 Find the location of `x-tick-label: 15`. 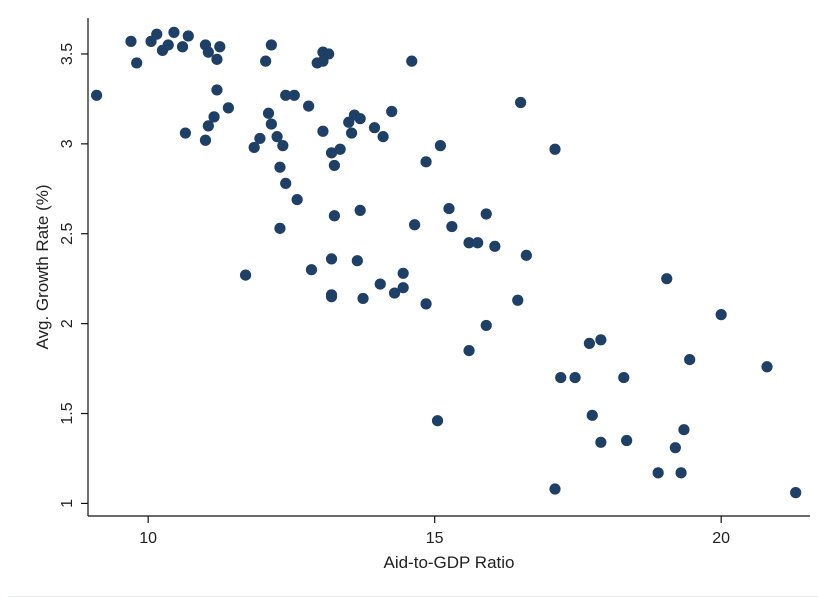

x-tick-label: 15 is located at coordinates (435, 538).